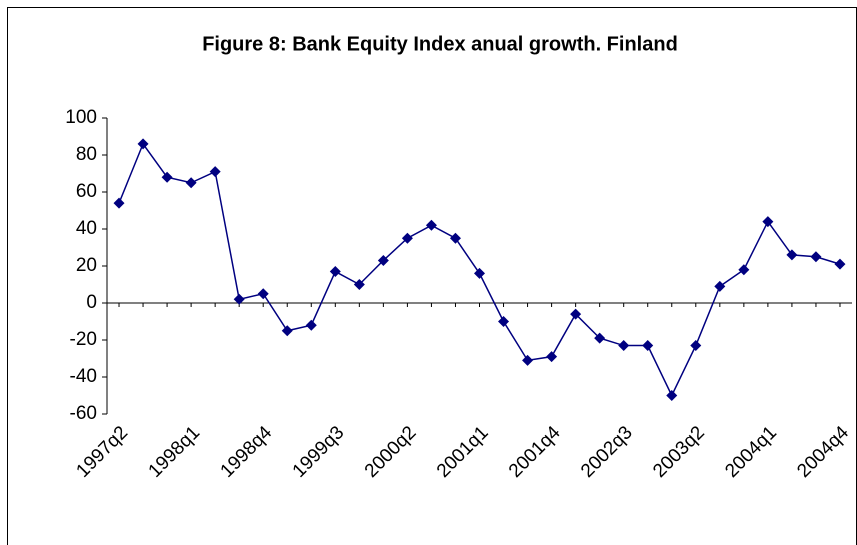 Image resolution: width=857 pixels, height=545 pixels. What do you see at coordinates (86, 228) in the screenshot?
I see `y-tick-label: 40` at bounding box center [86, 228].